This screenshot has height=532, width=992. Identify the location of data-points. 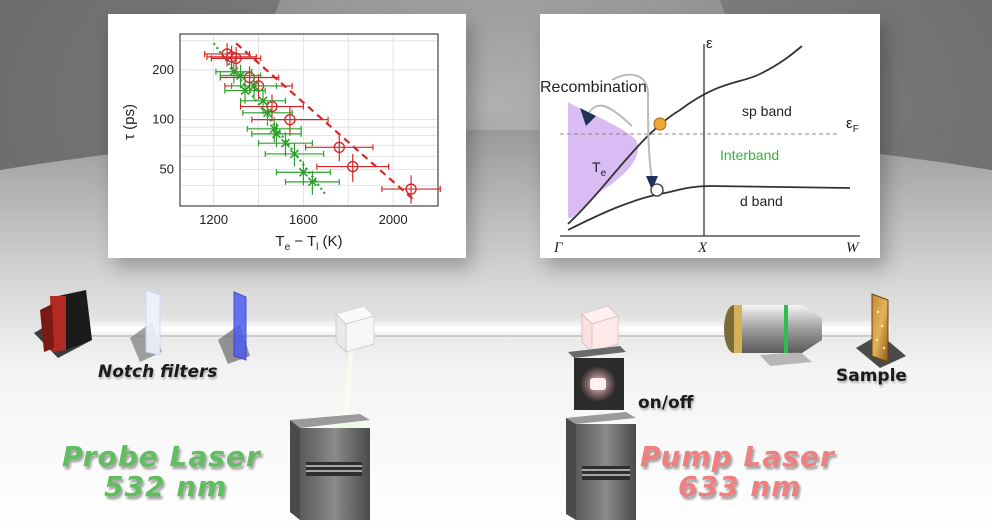
(322, 123).